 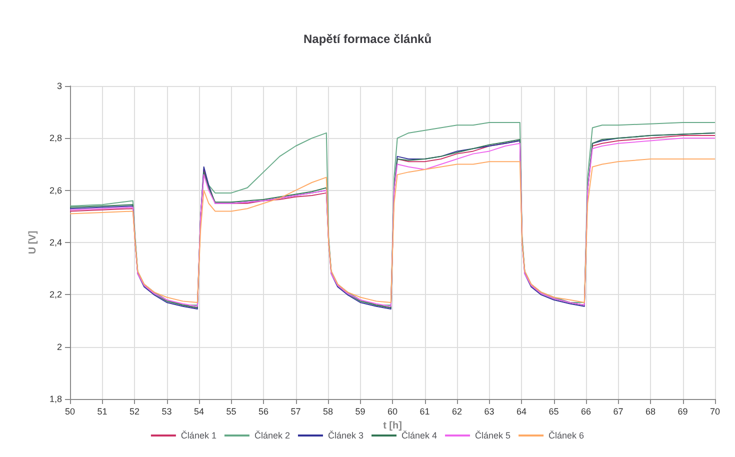 What do you see at coordinates (55, 399) in the screenshot?
I see `y-tick-label: 1,8` at bounding box center [55, 399].